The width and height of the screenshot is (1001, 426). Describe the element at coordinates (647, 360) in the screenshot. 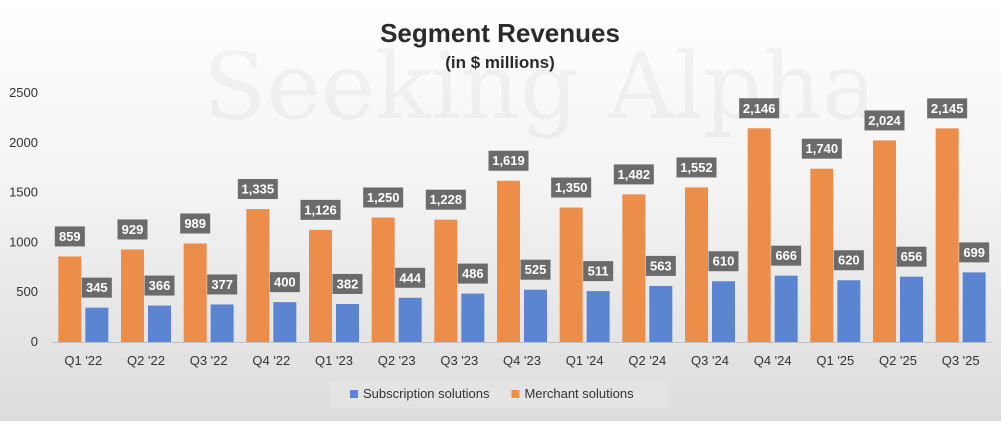

I see `x-tick-label: Q2 '24` at that location.